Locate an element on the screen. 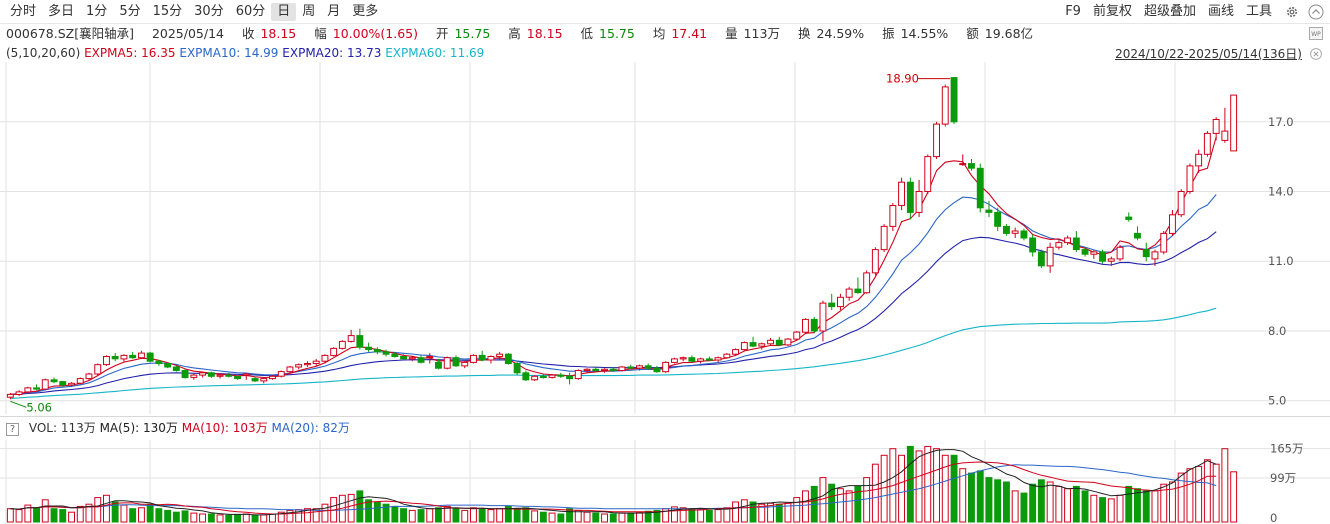 The height and width of the screenshot is (524, 1330). stock-code: 000678.SZ[襄阳轴承] is located at coordinates (70, 33).